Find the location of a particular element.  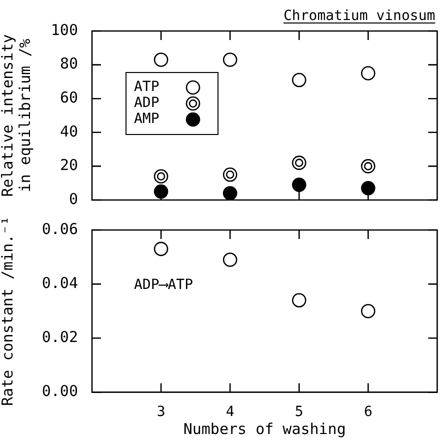

legend-label: ATP is located at coordinates (147, 87).